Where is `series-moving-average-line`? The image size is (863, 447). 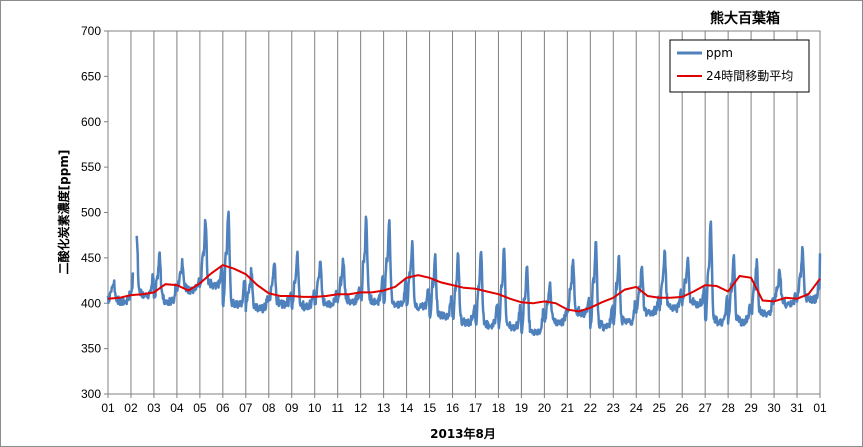 series-moving-average-line is located at coordinates (464, 288).